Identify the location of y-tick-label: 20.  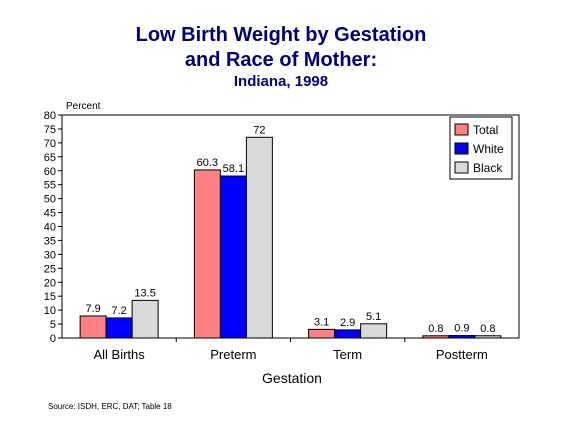
(50, 283).